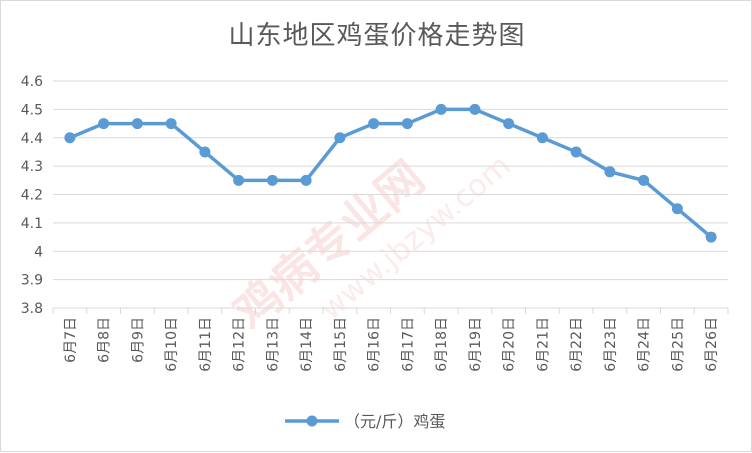 Image resolution: width=752 pixels, height=453 pixels. What do you see at coordinates (510, 344) in the screenshot?
I see `x-tick-label: 6月20日` at bounding box center [510, 344].